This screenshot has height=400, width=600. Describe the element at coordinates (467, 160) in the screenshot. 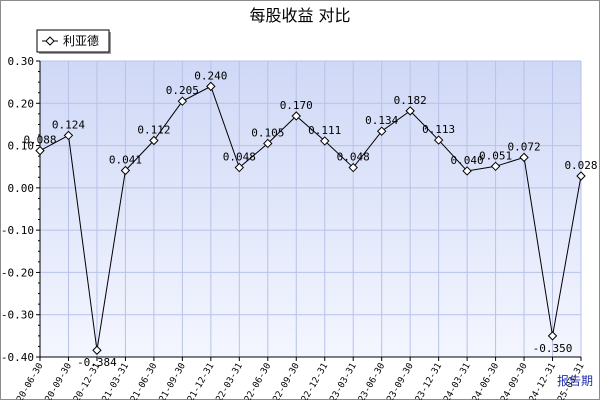

I see `data-label: 0.040` at that location.